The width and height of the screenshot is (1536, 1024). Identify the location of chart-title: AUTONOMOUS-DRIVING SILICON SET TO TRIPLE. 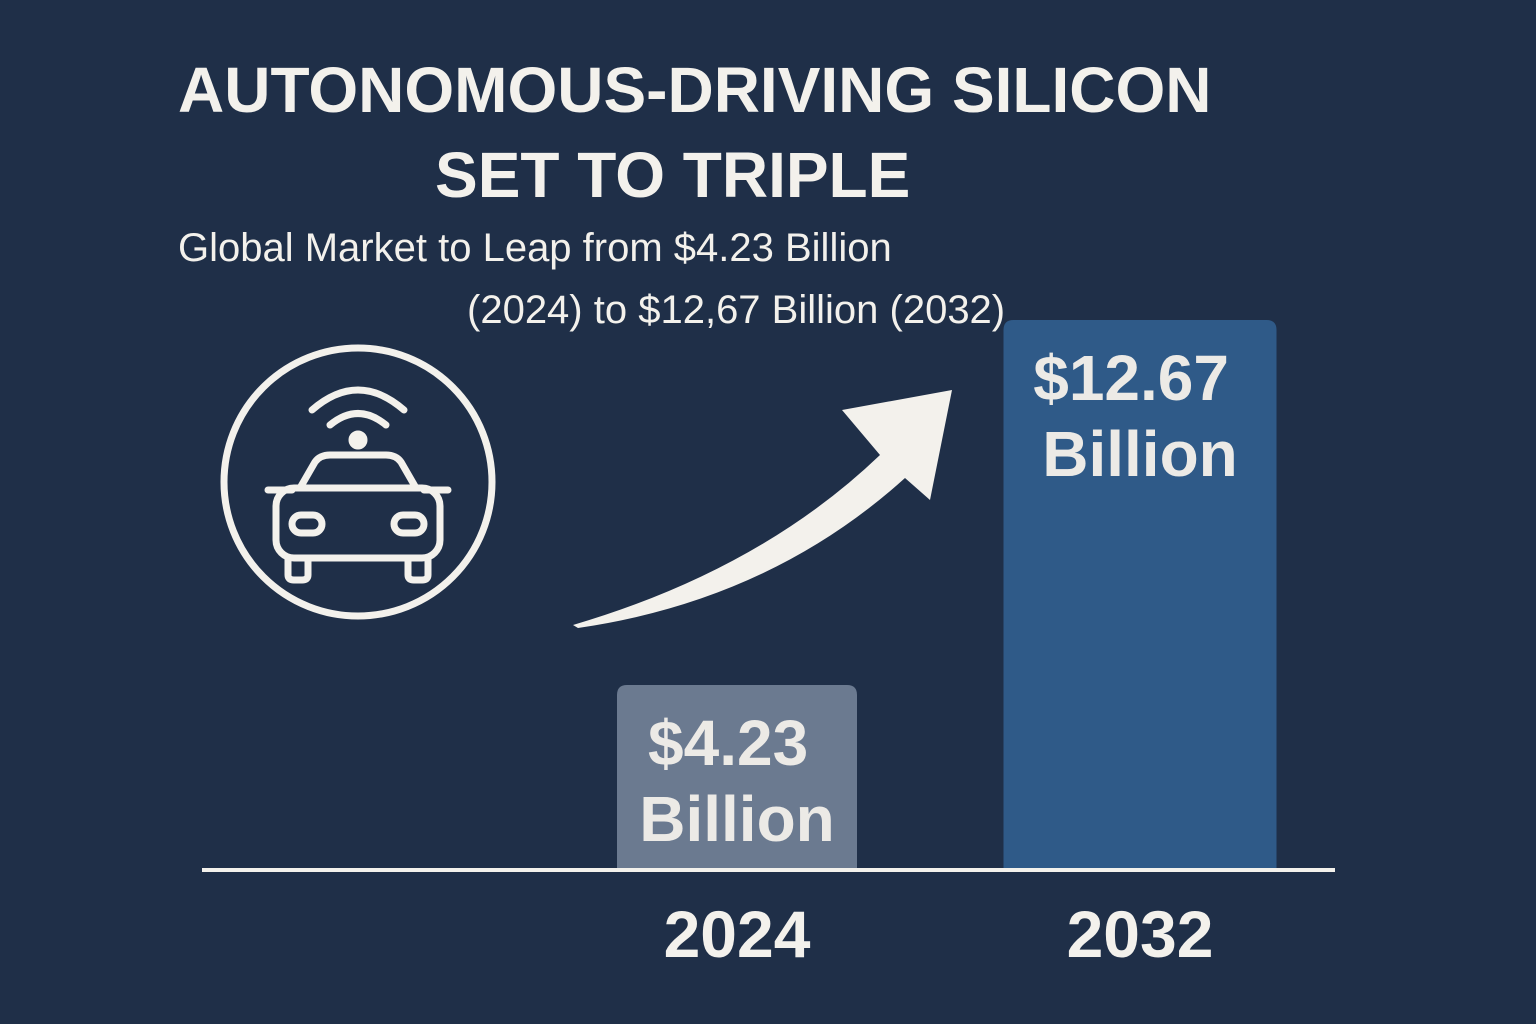
(703, 132).